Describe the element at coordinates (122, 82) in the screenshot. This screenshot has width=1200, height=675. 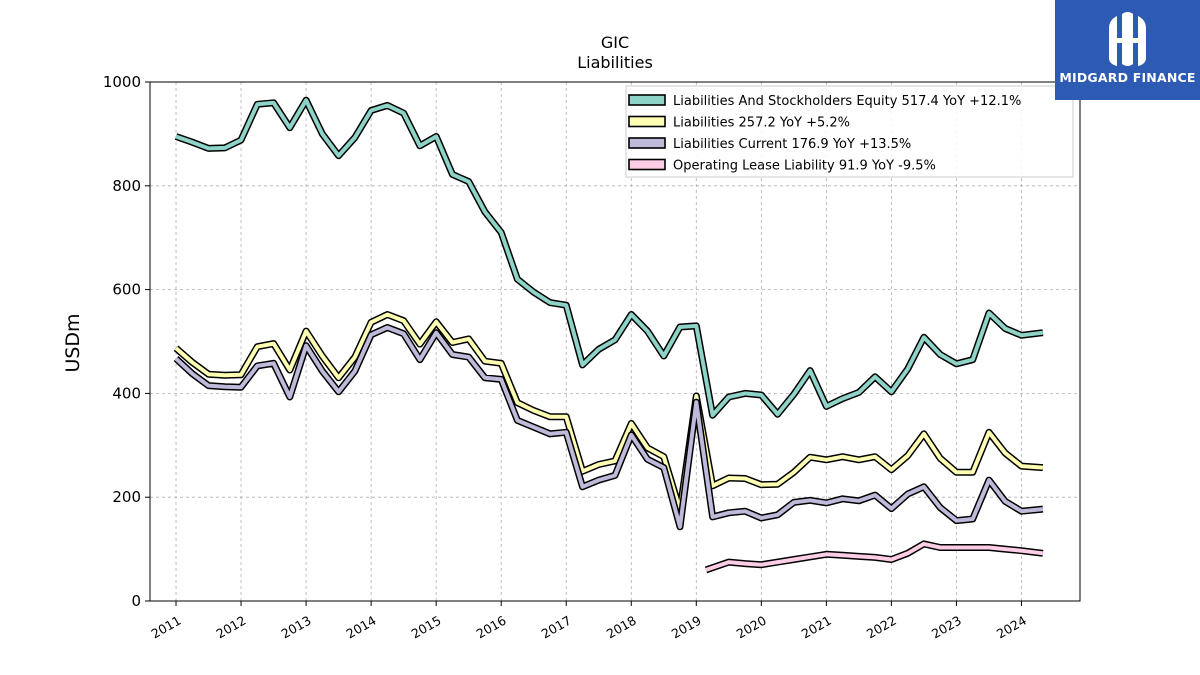
I see `y-tick-label: 1000` at that location.